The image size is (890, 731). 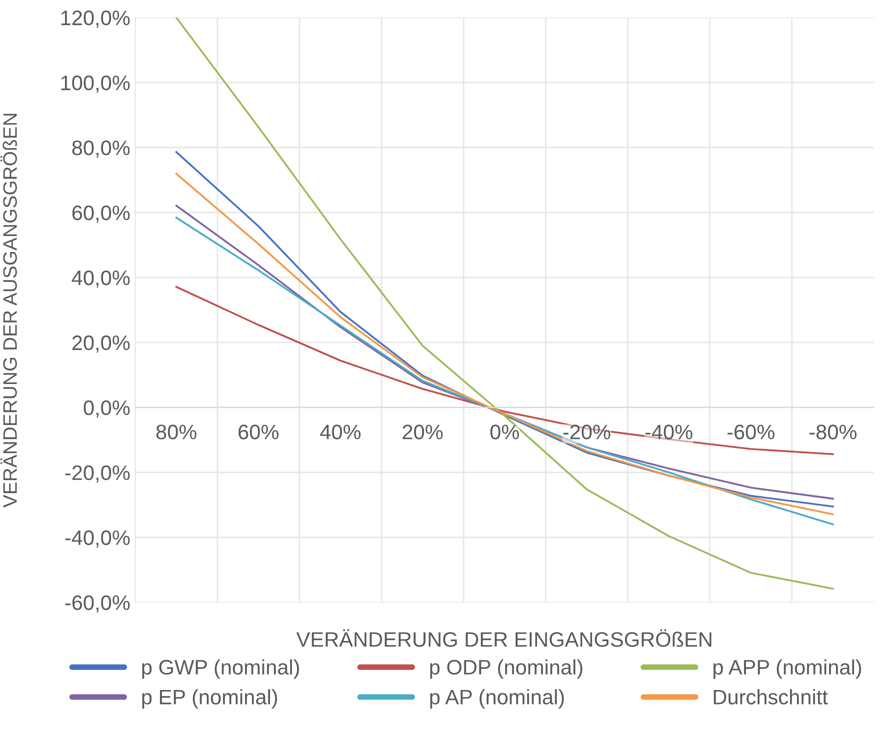 I want to click on x-tick-label: 0%, so click(x=504, y=432).